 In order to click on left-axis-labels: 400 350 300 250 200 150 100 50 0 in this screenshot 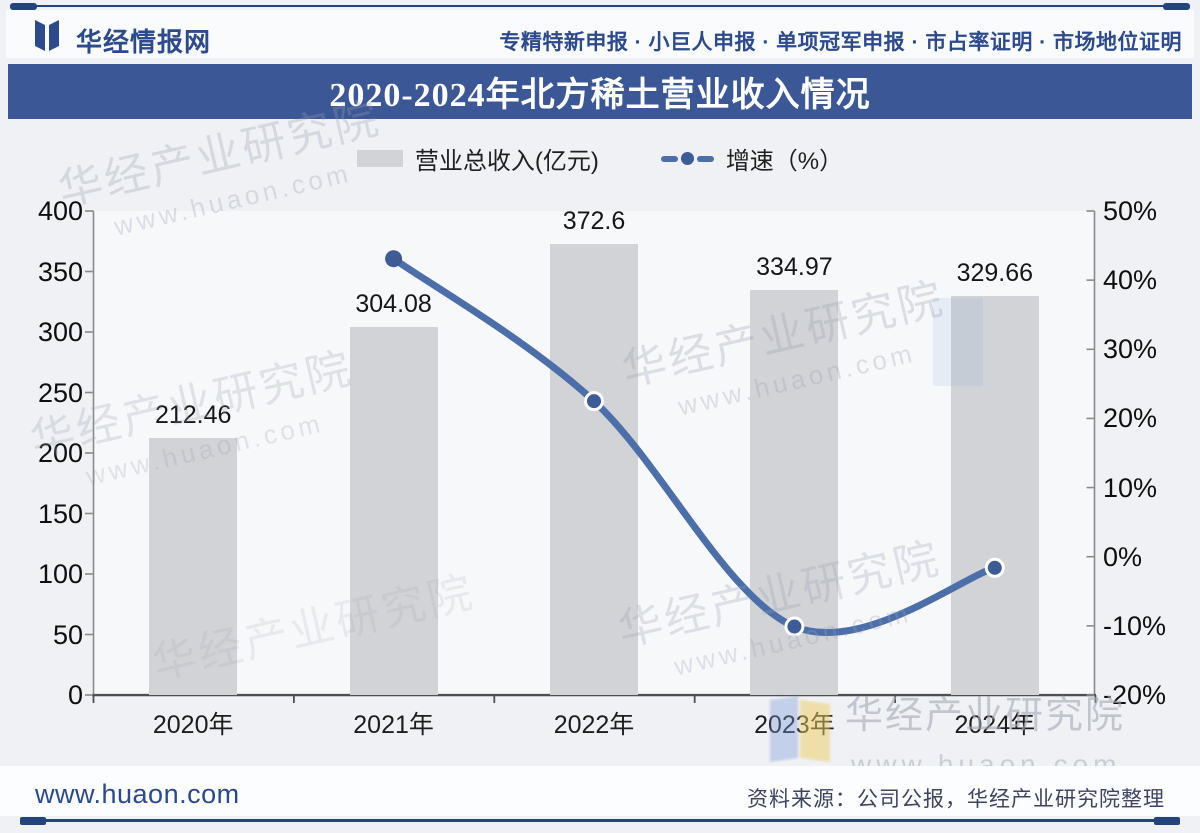, I will do `click(41, 453)`.